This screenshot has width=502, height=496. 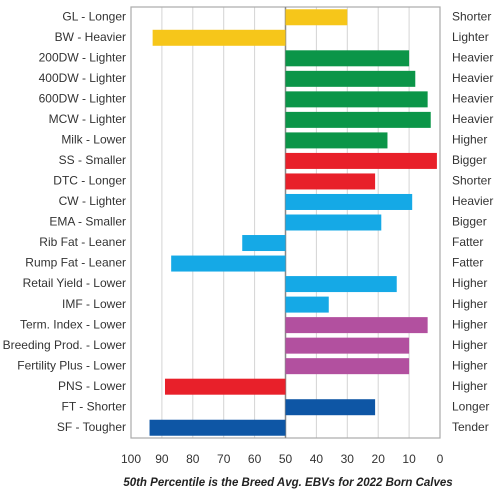 What do you see at coordinates (348, 459) in the screenshot?
I see `x-tick-label: 30` at bounding box center [348, 459].